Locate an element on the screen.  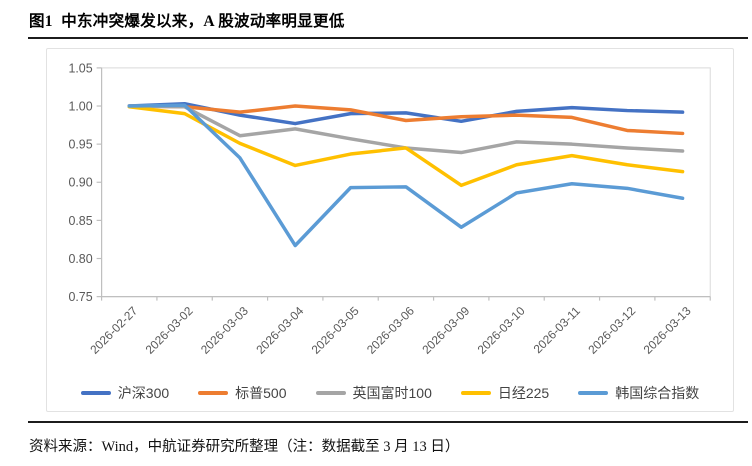
y-tick-label: 0.90 is located at coordinates (80, 183).